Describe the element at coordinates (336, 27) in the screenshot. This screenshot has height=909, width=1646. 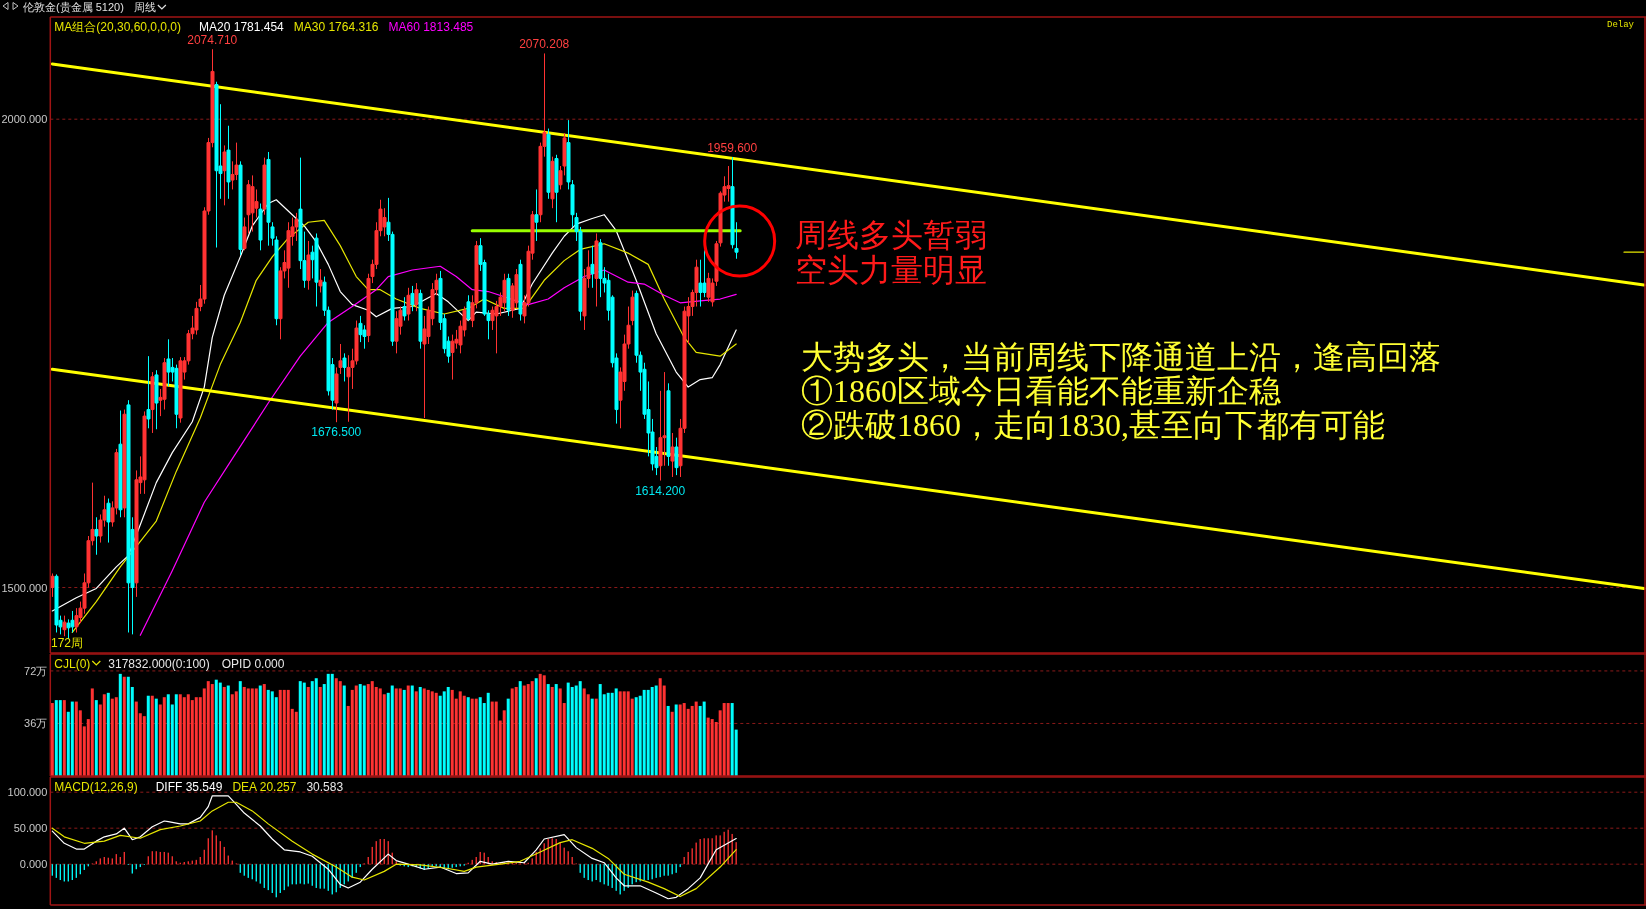
I see `text: MA30 1764.316` at that location.